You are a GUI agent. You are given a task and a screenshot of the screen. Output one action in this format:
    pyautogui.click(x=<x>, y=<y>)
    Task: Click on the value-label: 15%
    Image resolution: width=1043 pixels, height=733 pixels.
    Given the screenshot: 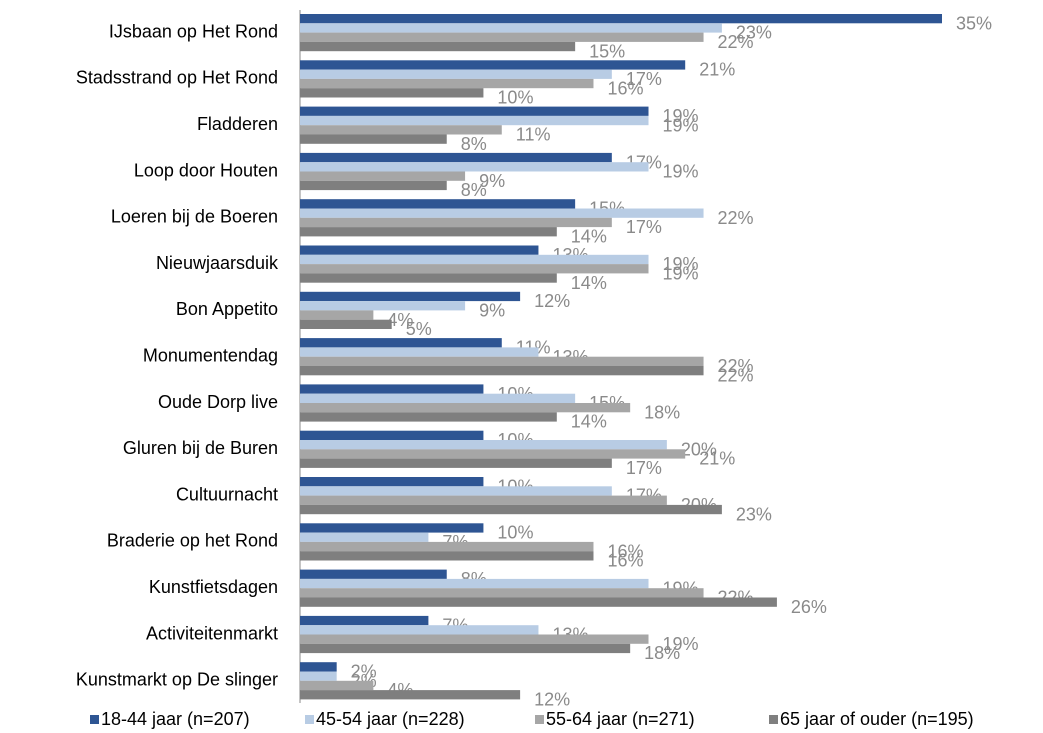 What is the action you would take?
    pyautogui.click(x=607, y=51)
    